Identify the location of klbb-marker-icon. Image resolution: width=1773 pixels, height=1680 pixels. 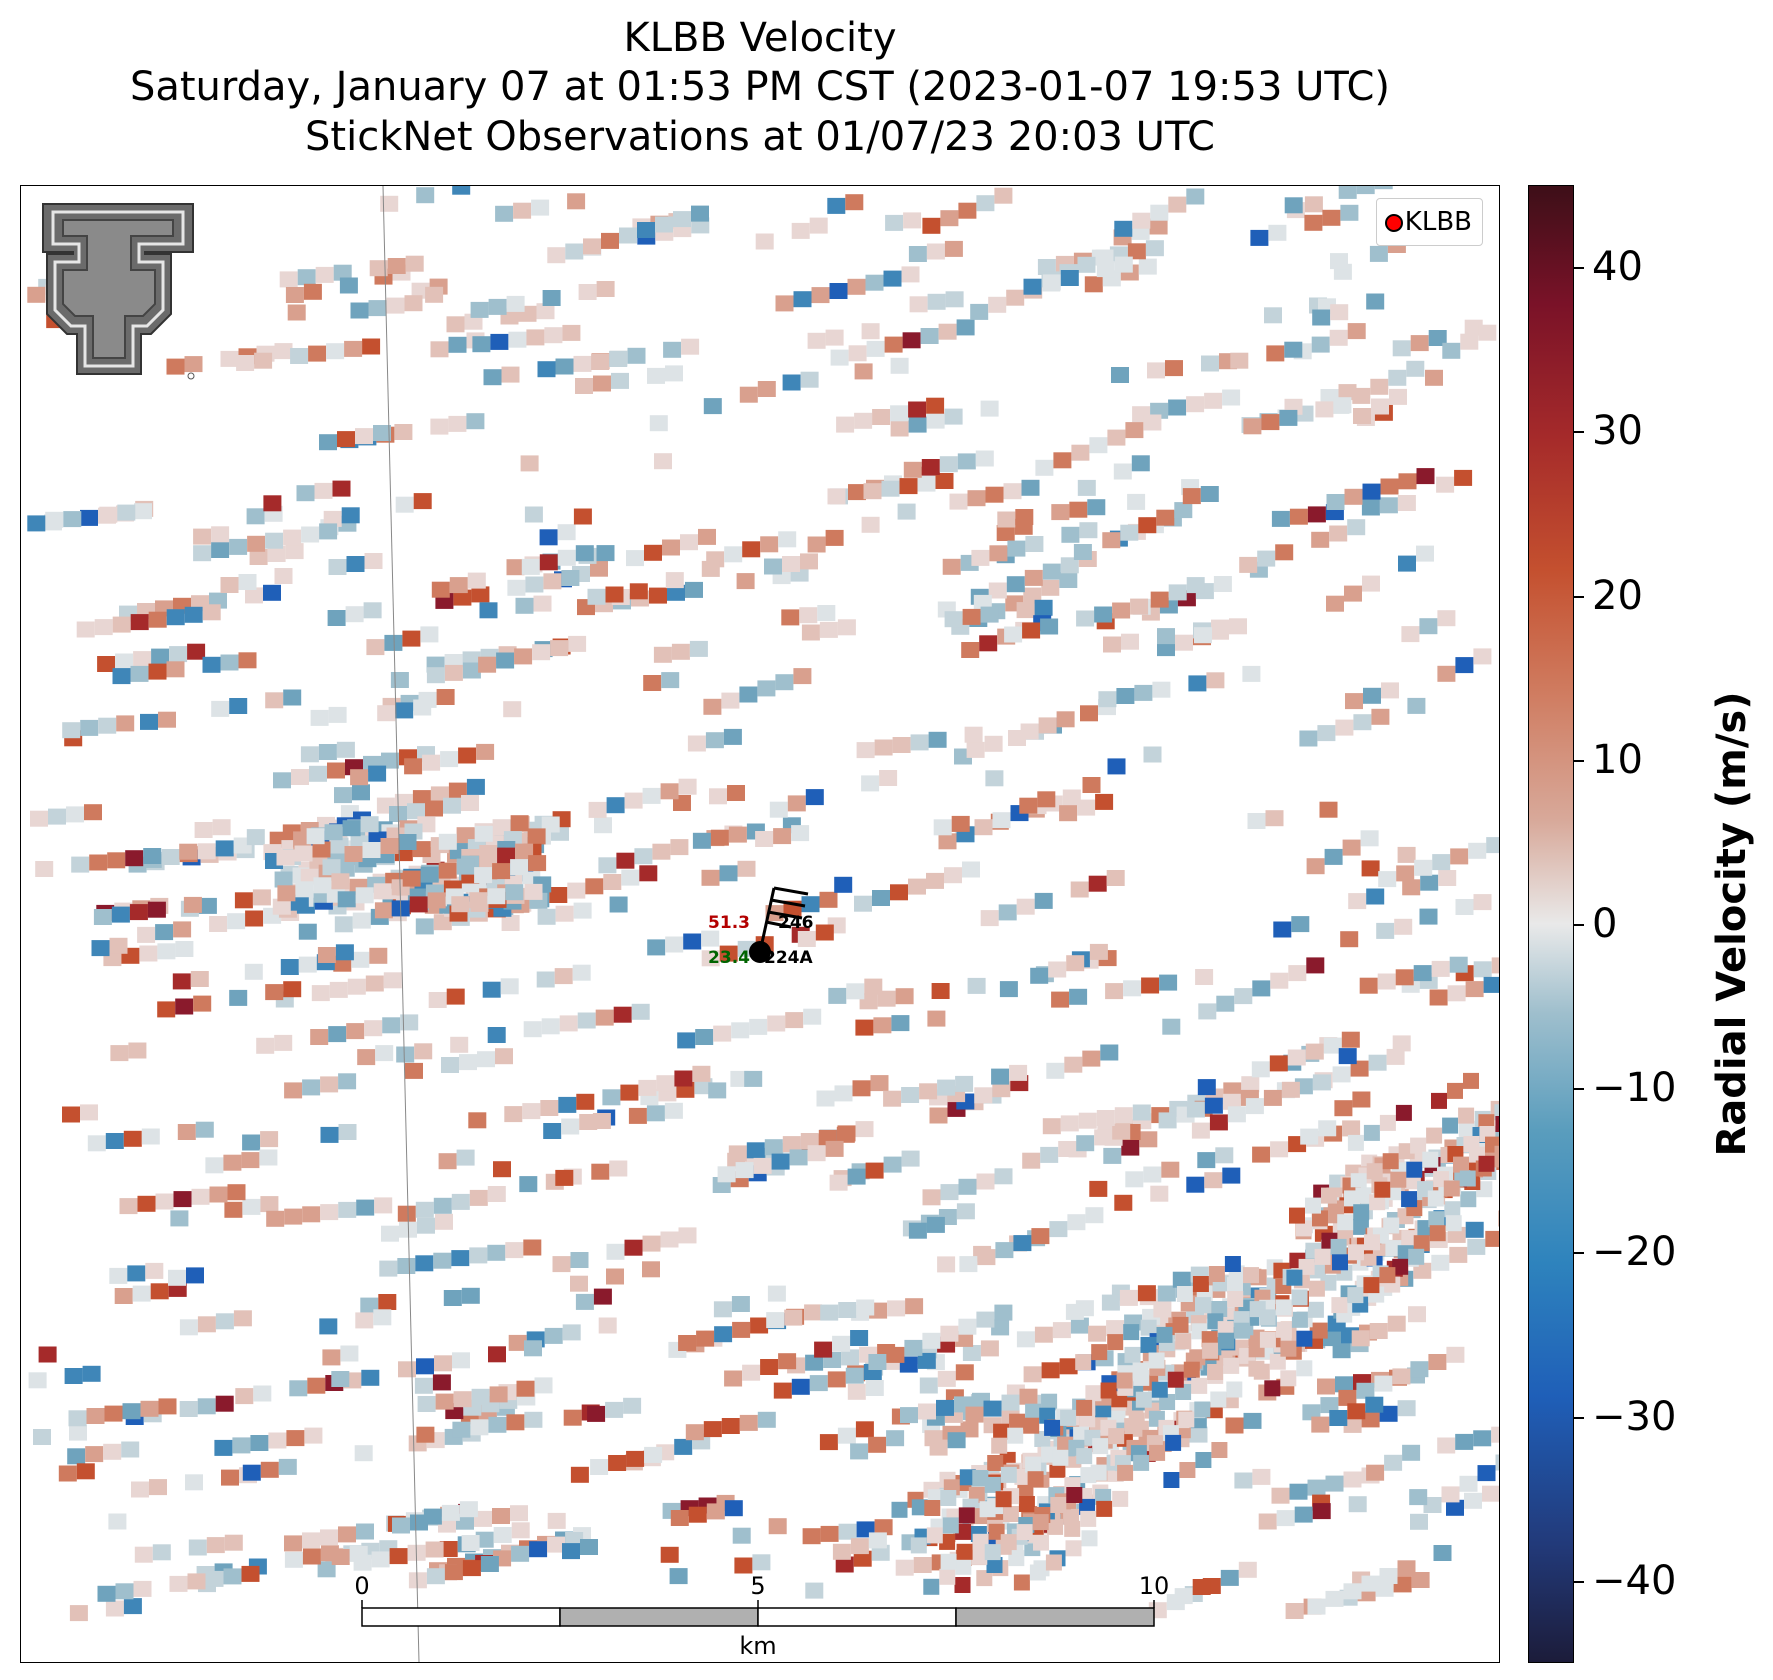
(1393, 223).